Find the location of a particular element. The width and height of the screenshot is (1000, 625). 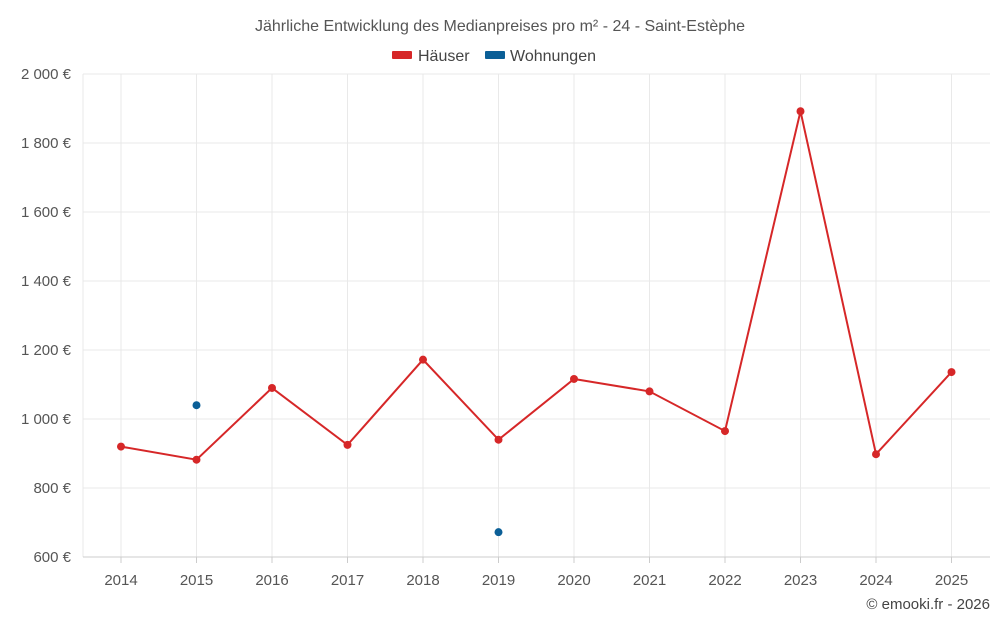

y-tick-label: 2 000 € is located at coordinates (46, 74).